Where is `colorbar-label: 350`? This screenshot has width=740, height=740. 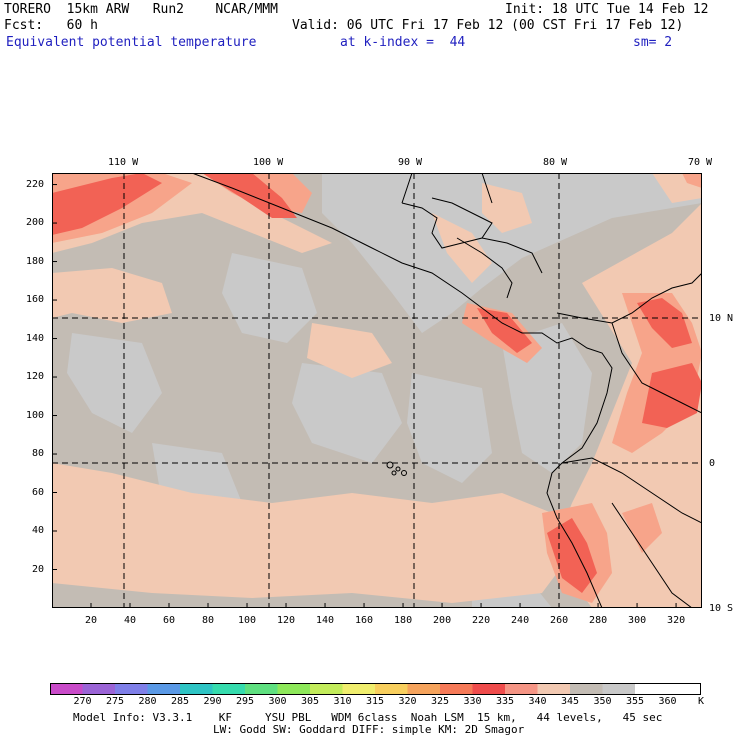
colorbar-label: 350 is located at coordinates (602, 701).